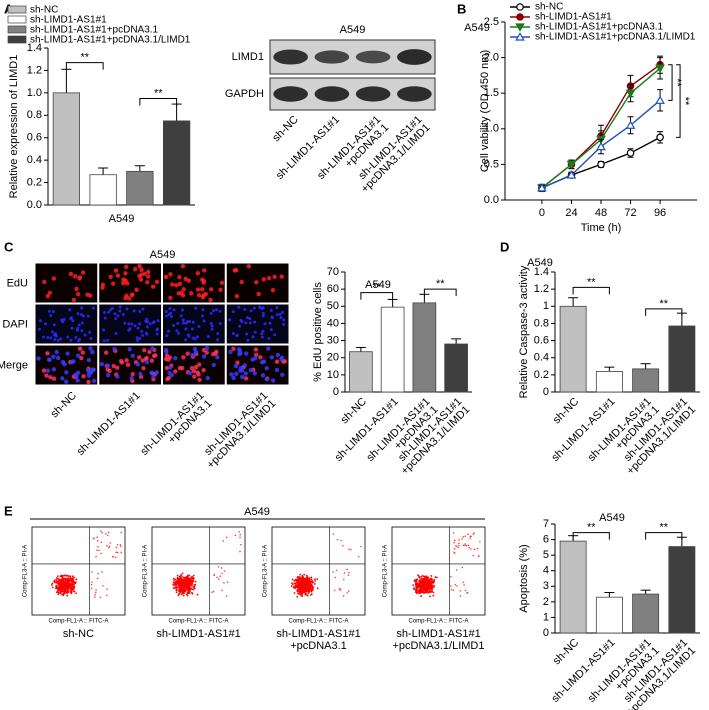 The width and height of the screenshot is (709, 710). What do you see at coordinates (546, 617) in the screenshot?
I see `y-tick-label: 1` at bounding box center [546, 617].